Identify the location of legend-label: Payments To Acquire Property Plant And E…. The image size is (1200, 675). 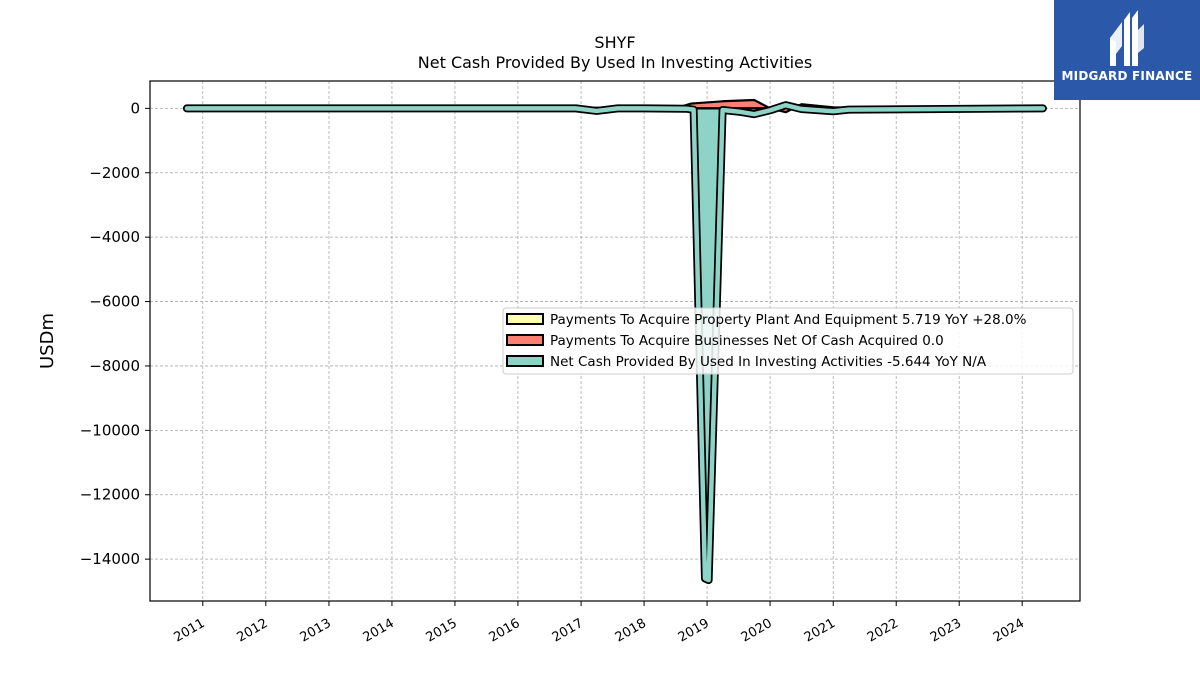
(788, 320).